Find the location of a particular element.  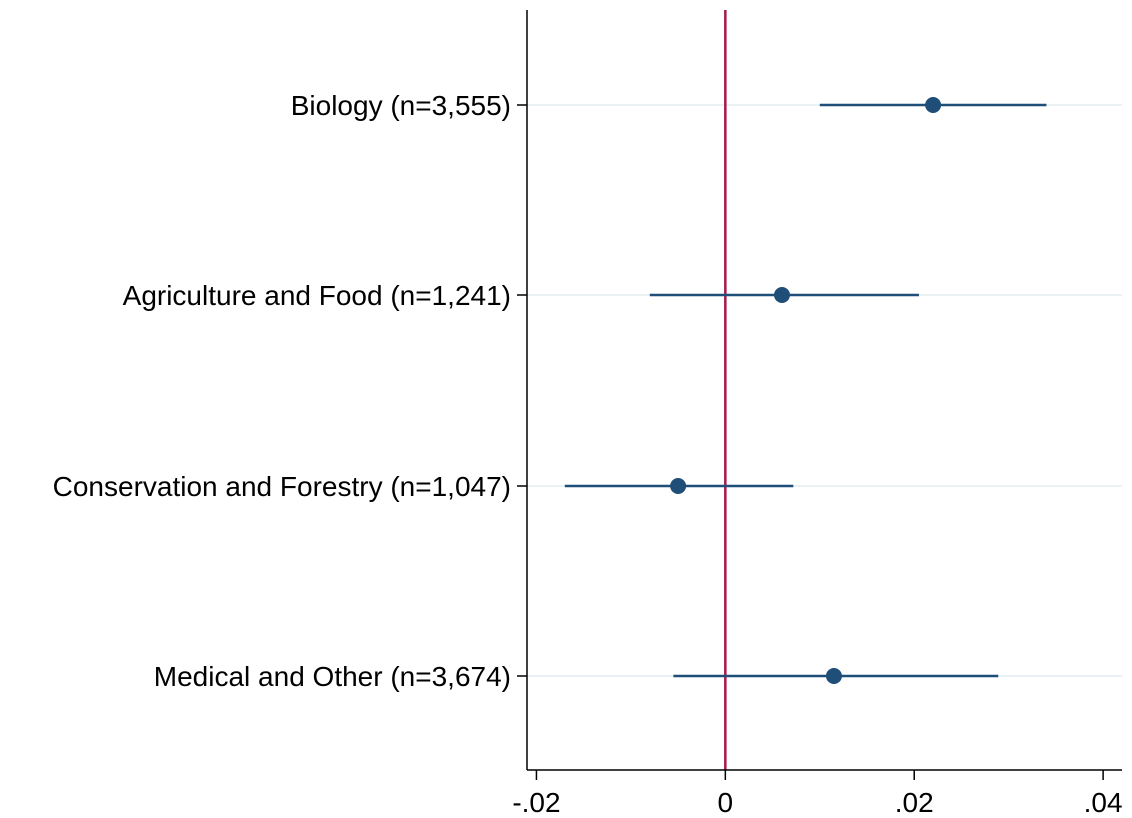

category-label: Conservation and Forestry (n=1,047) is located at coordinates (282, 486).